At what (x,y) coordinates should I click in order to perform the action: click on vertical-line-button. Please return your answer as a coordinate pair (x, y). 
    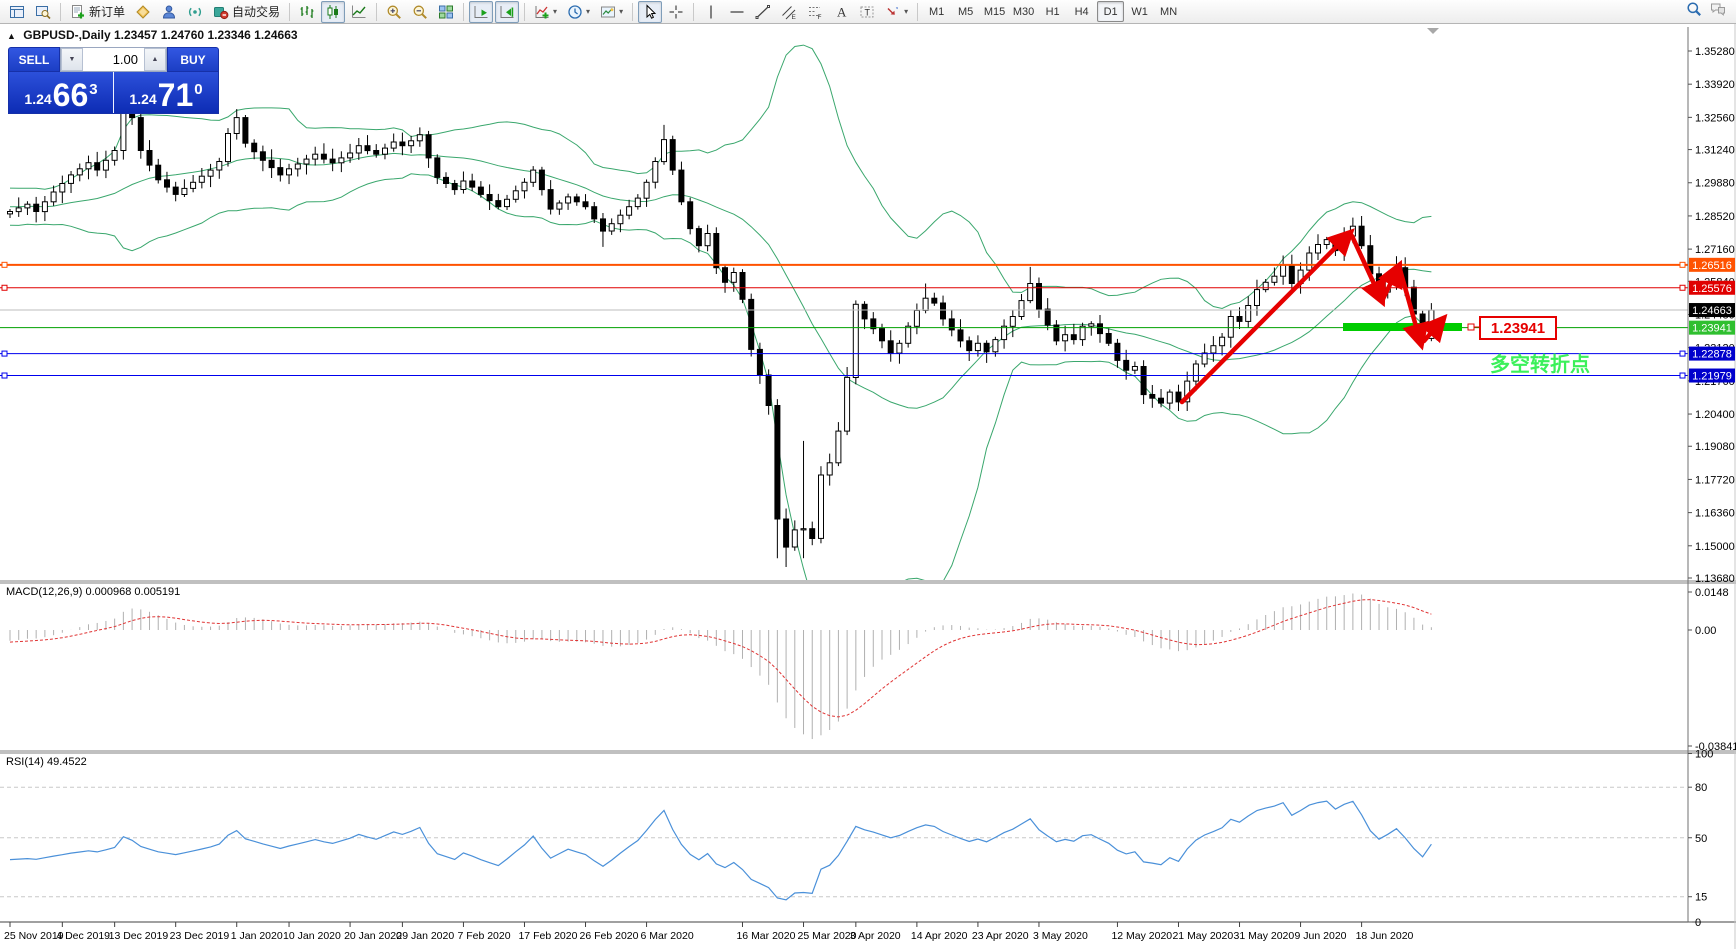
    Looking at the image, I should click on (711, 12).